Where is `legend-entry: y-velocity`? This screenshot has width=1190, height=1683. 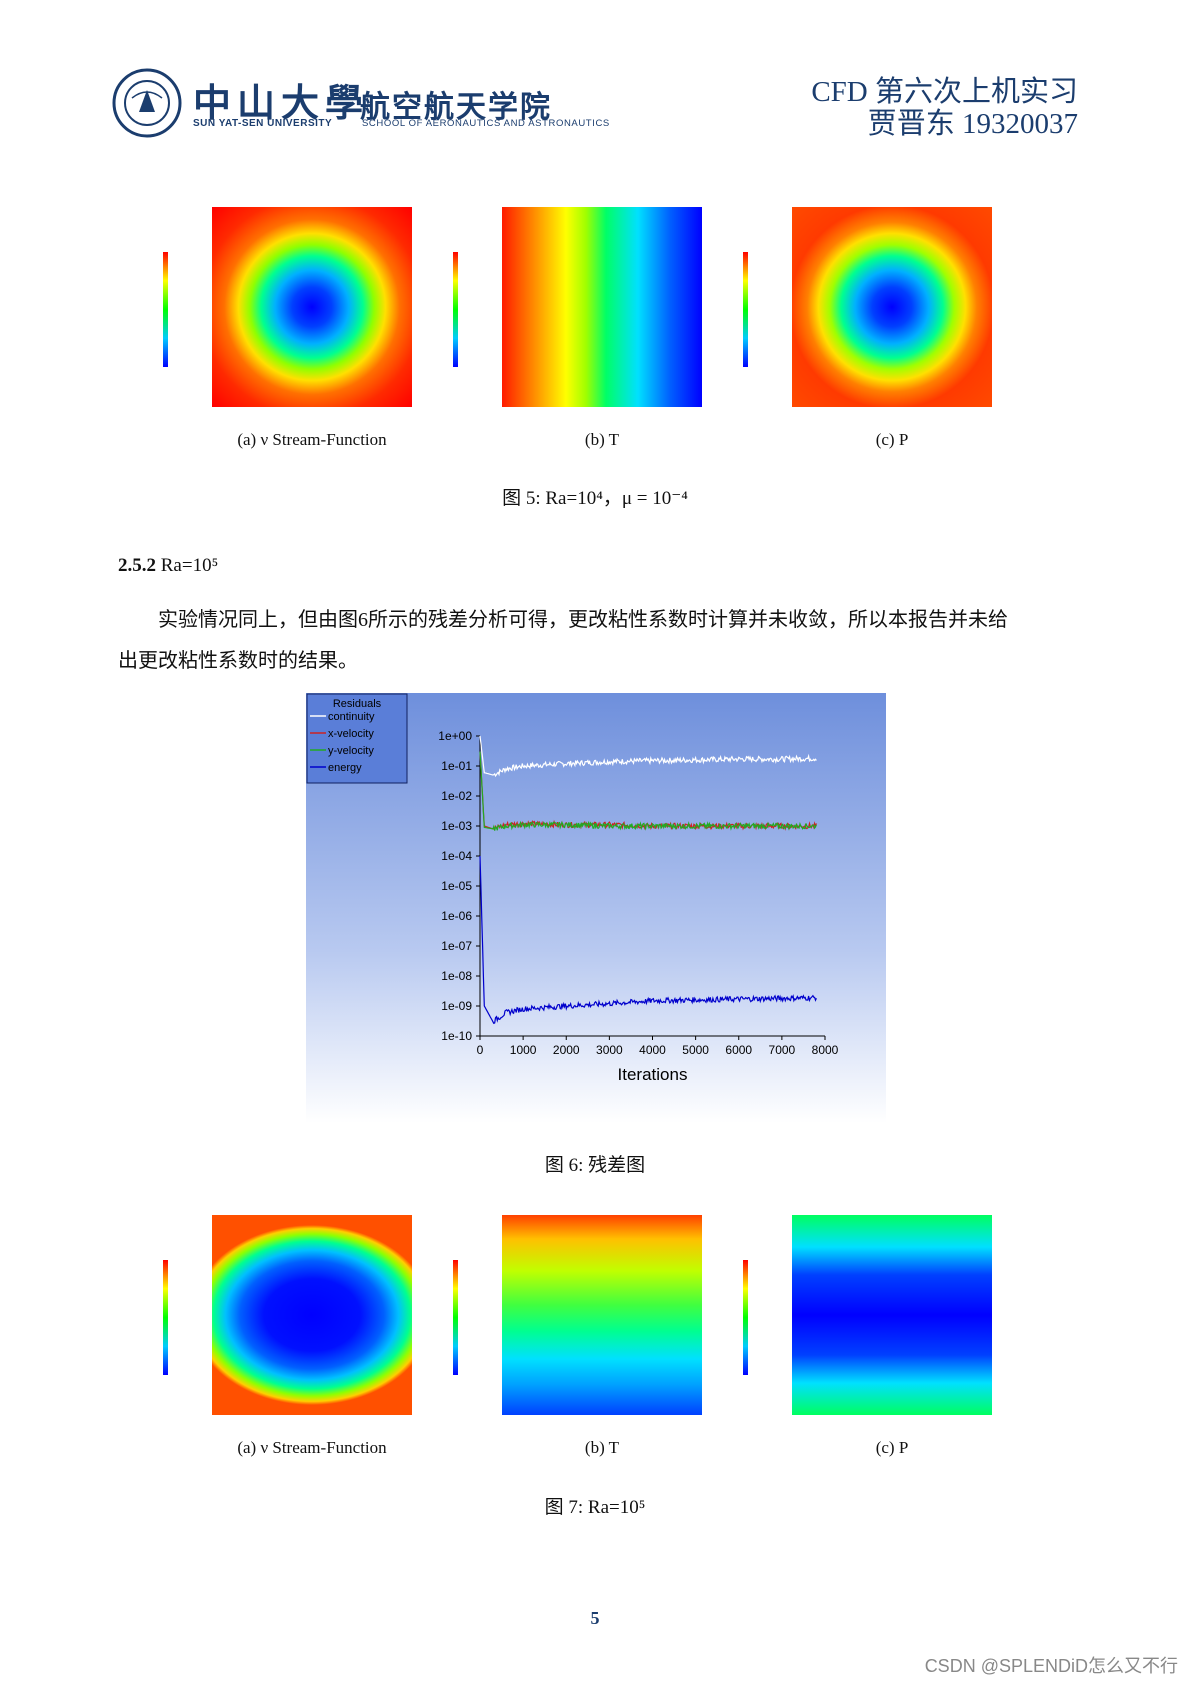 legend-entry: y-velocity is located at coordinates (351, 751).